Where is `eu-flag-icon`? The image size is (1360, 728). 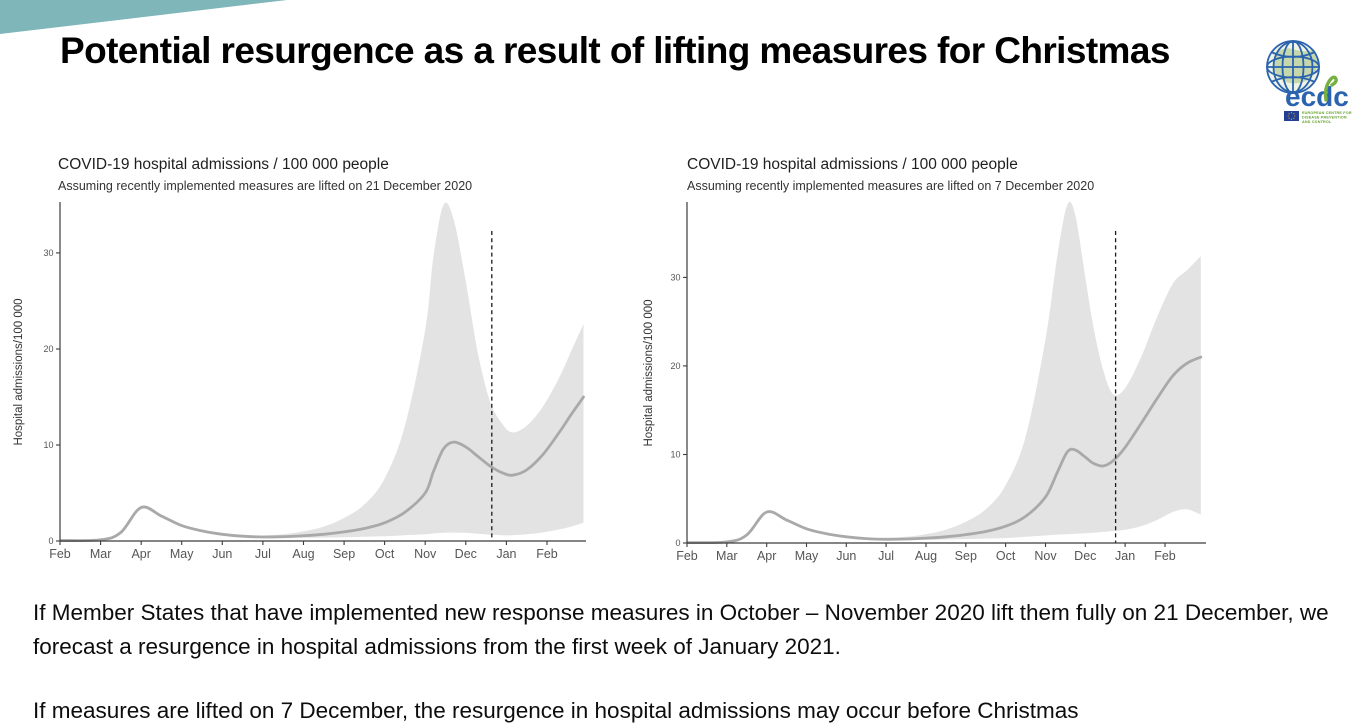
eu-flag-icon is located at coordinates (1291, 116).